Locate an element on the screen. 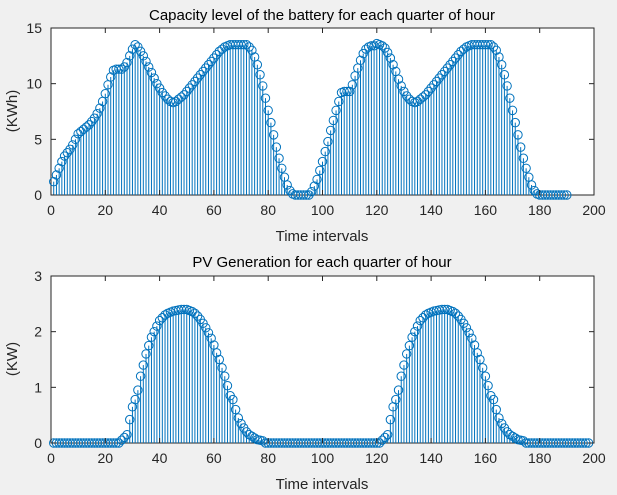  x-tick-label: 80 is located at coordinates (268, 458).